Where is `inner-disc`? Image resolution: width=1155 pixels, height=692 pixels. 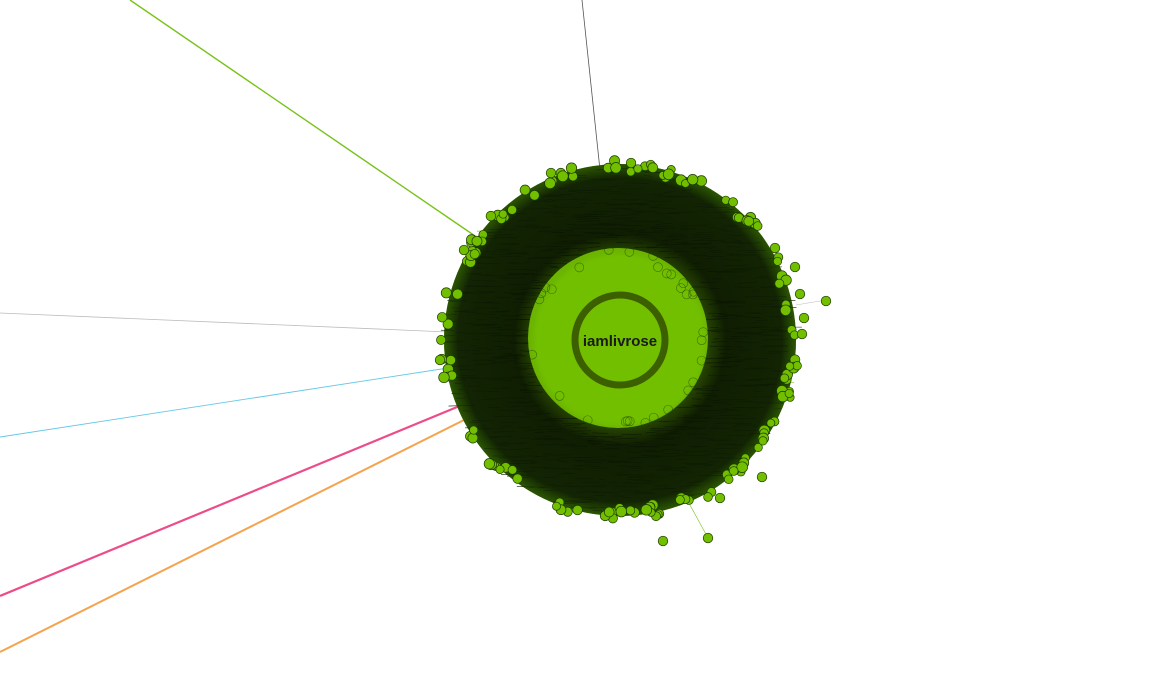
inner-disc is located at coordinates (618, 338).